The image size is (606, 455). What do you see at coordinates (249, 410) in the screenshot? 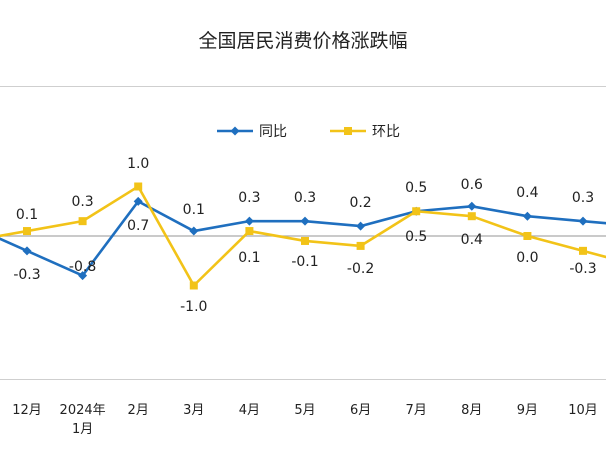
I see `x-tick-label: 4月` at bounding box center [249, 410].